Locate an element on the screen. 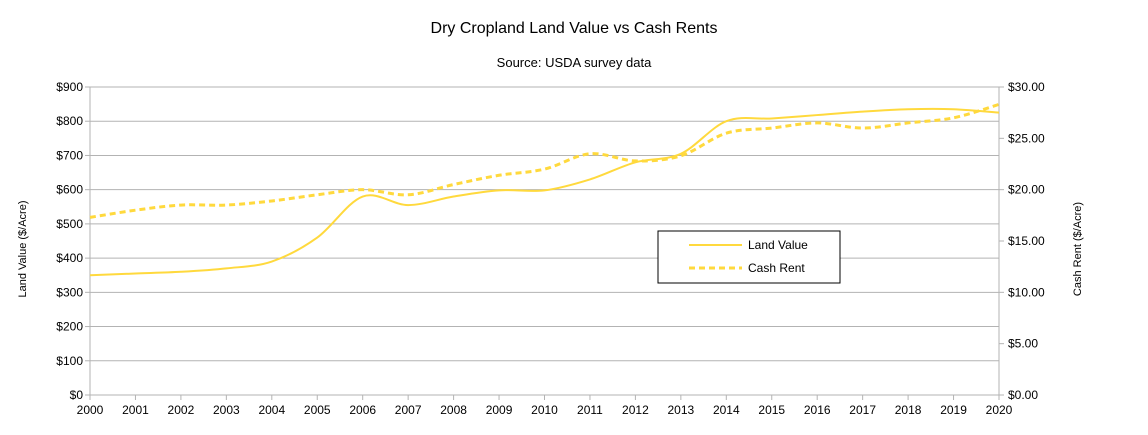  x-tick-label: 2004 is located at coordinates (271, 410).